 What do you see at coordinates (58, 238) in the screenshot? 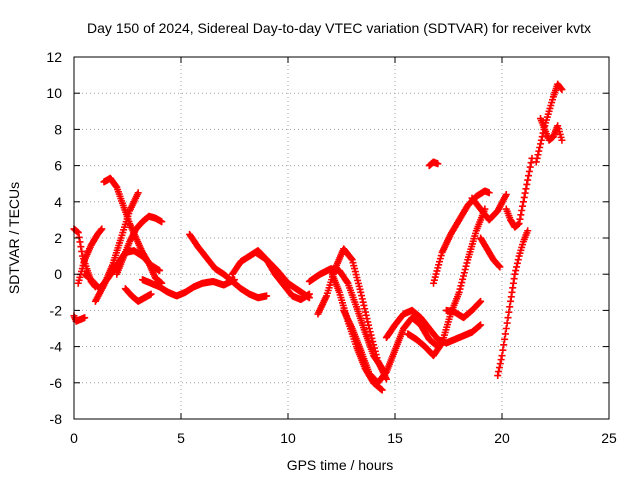
I see `y-tick-label: 2` at bounding box center [58, 238].